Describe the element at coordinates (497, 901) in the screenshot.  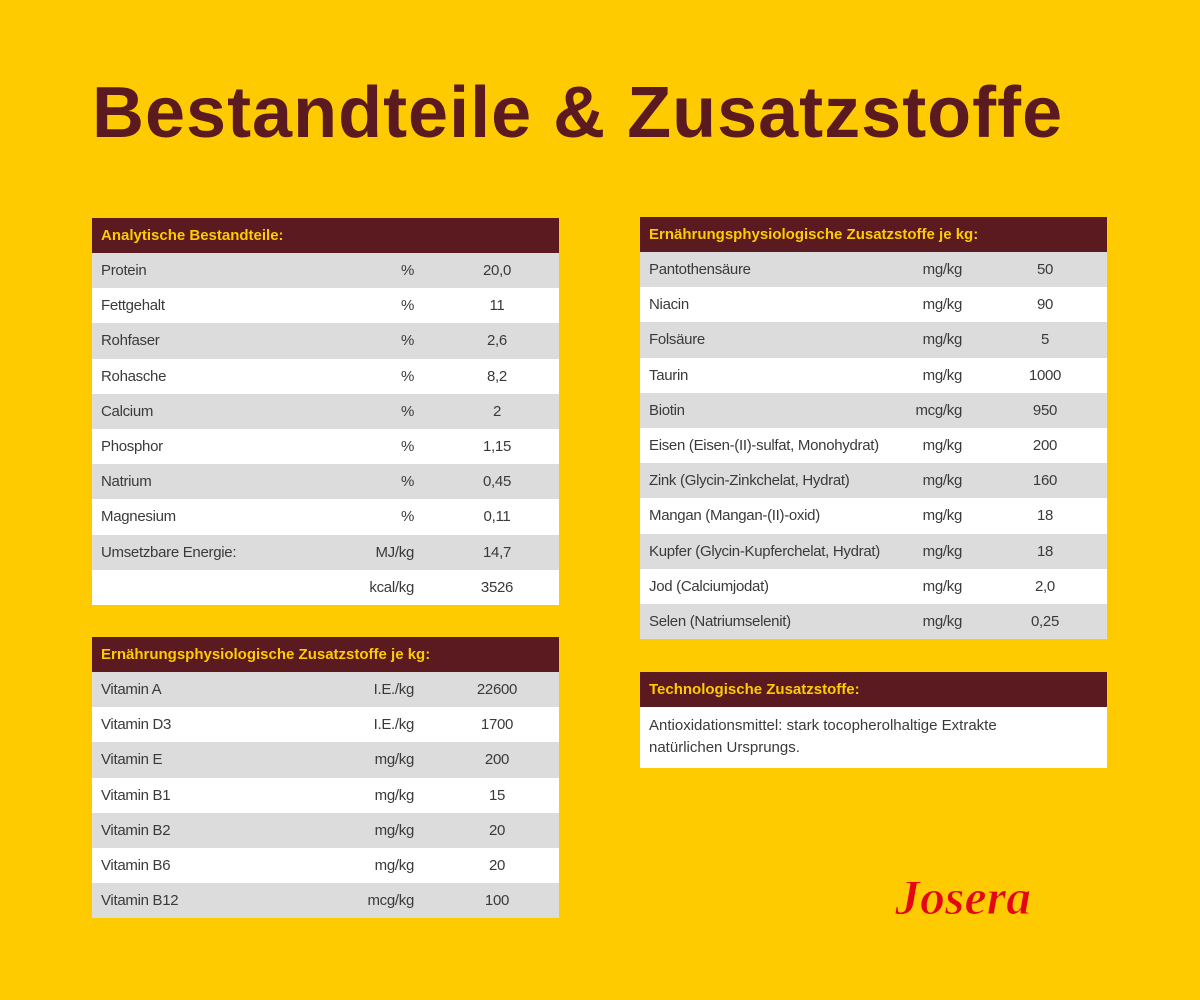
I see `value: 100` at that location.